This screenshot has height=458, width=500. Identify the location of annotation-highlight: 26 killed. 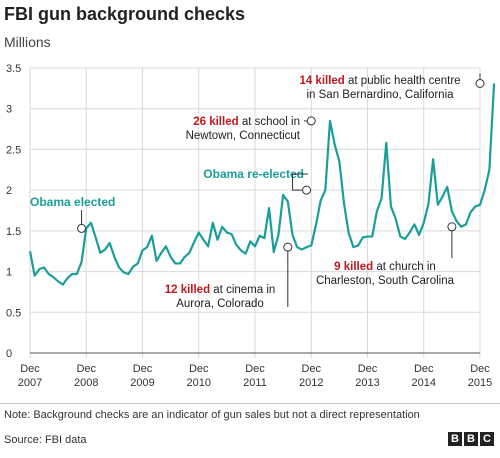
(215, 122).